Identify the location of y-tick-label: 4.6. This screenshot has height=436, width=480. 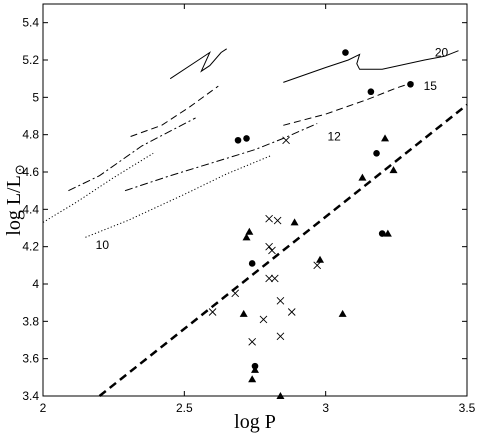
(30, 172).